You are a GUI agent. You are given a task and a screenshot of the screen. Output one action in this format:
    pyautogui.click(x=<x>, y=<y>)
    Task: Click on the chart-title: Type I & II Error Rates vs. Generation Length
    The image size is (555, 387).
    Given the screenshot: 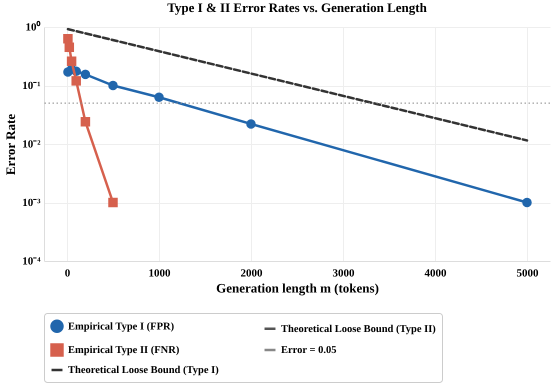 What is the action you would take?
    pyautogui.click(x=297, y=7)
    